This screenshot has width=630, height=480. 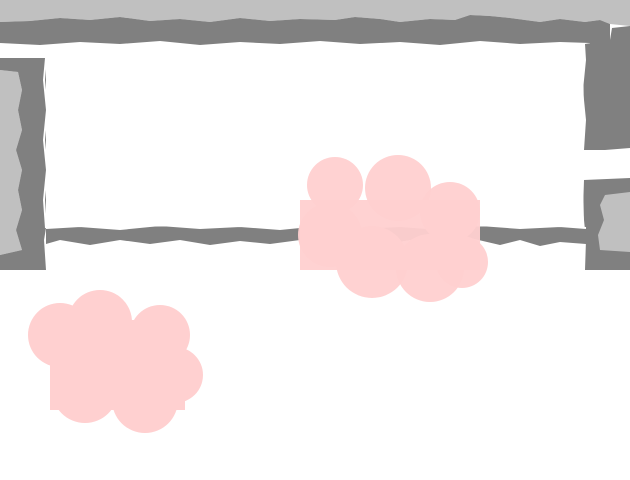 What do you see at coordinates (607, 164) in the screenshot?
I see `right-doorway` at bounding box center [607, 164].